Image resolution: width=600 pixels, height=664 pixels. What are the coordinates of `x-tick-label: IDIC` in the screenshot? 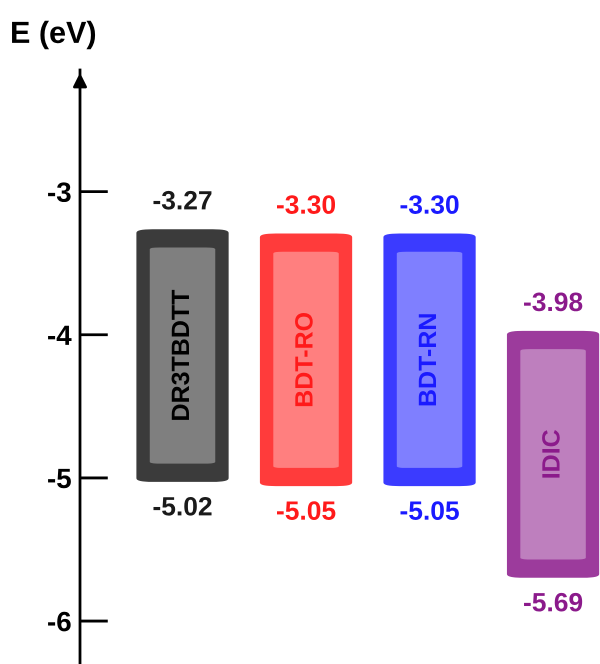 It's located at (551, 454).